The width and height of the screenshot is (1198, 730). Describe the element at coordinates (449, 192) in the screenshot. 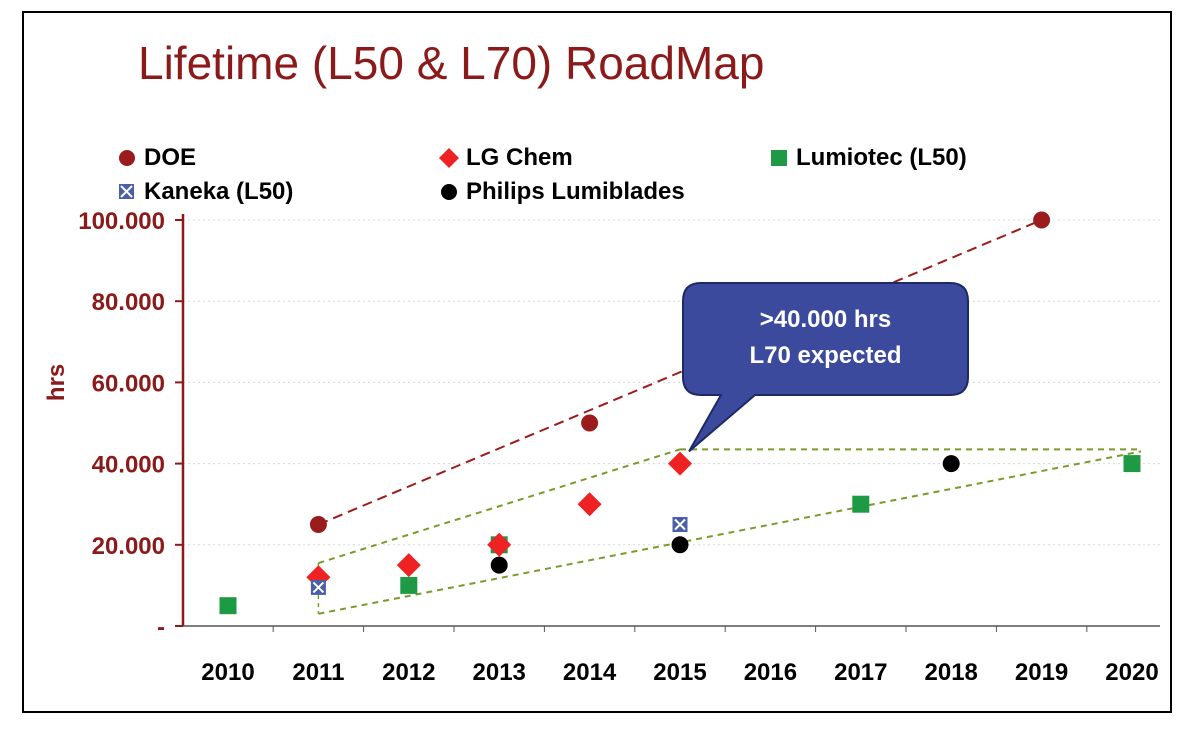

I see `legend-marker-philips` at that location.